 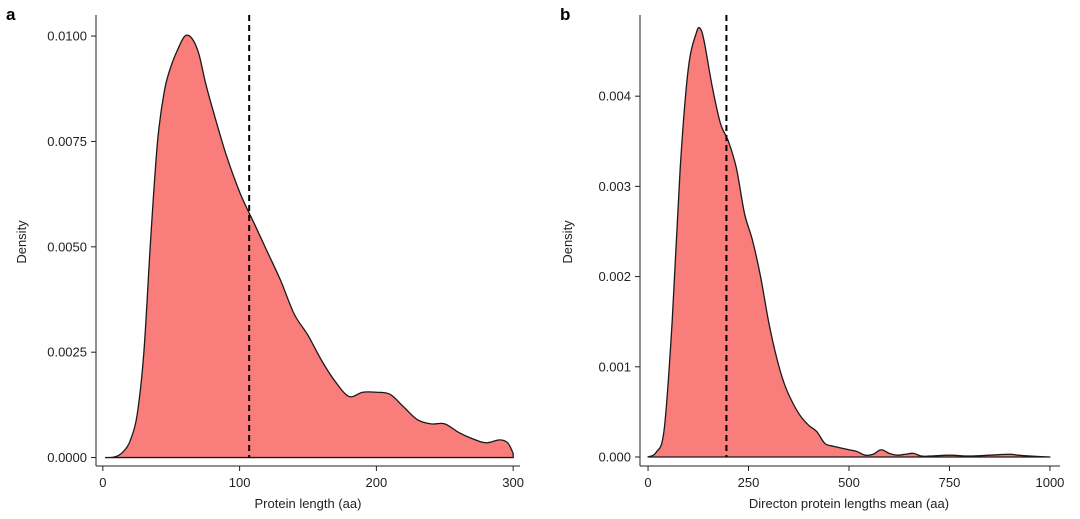 I want to click on panel-b-x-tick-label: 0, so click(x=647, y=482).